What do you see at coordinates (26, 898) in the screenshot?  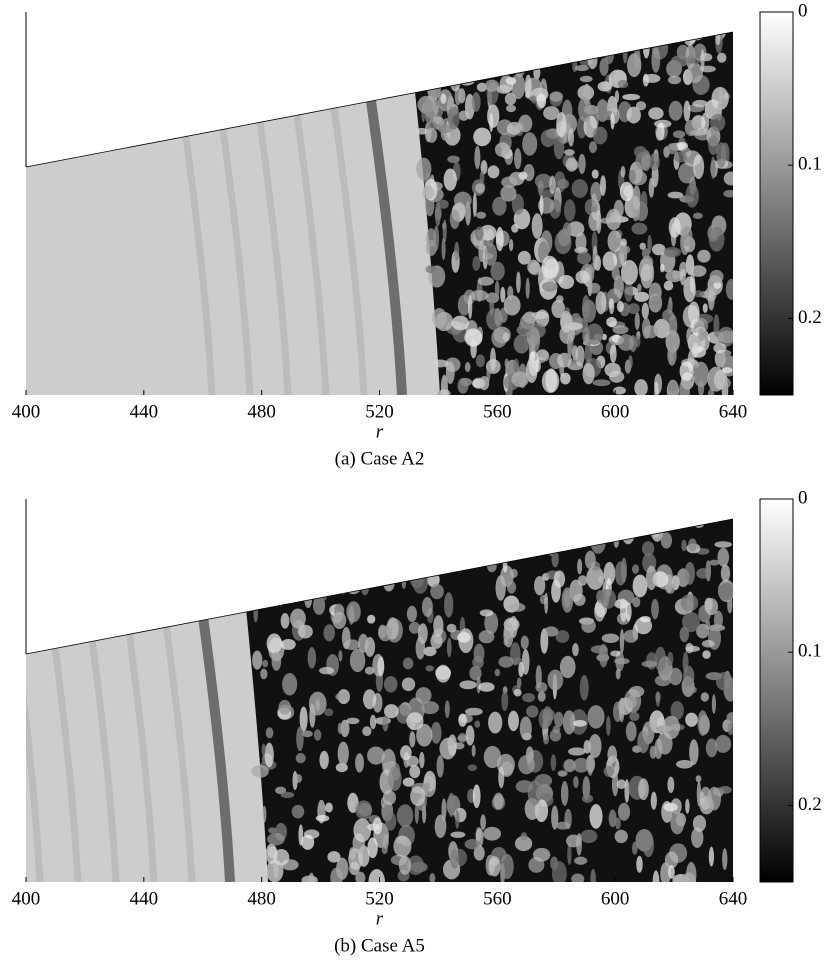 I see `x-tick-label: 400` at bounding box center [26, 898].